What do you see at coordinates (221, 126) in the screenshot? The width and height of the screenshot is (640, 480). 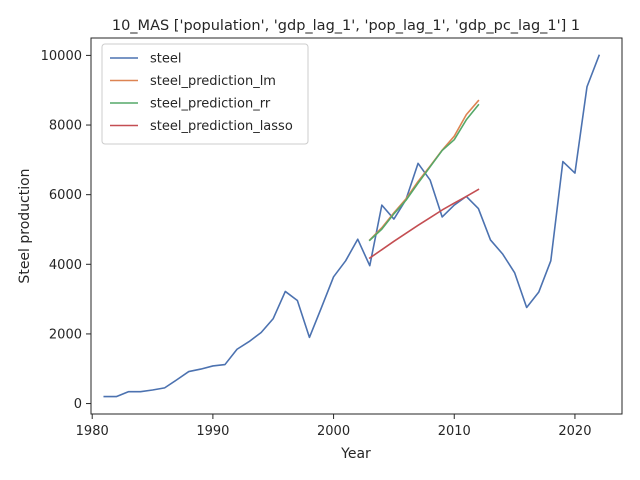 I see `legend-label: steel_prediction_lasso` at bounding box center [221, 126].